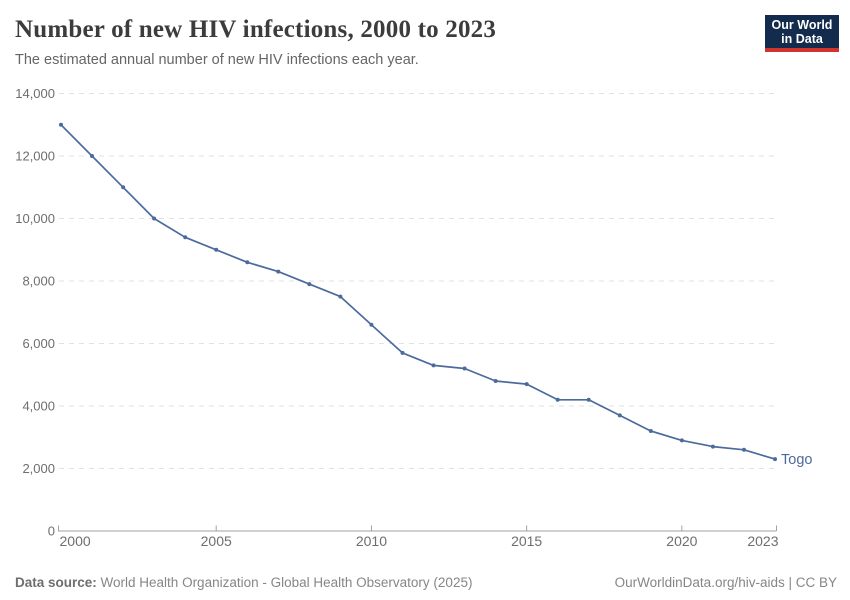  I want to click on y-axis-tick-label: 8,000, so click(38, 281).